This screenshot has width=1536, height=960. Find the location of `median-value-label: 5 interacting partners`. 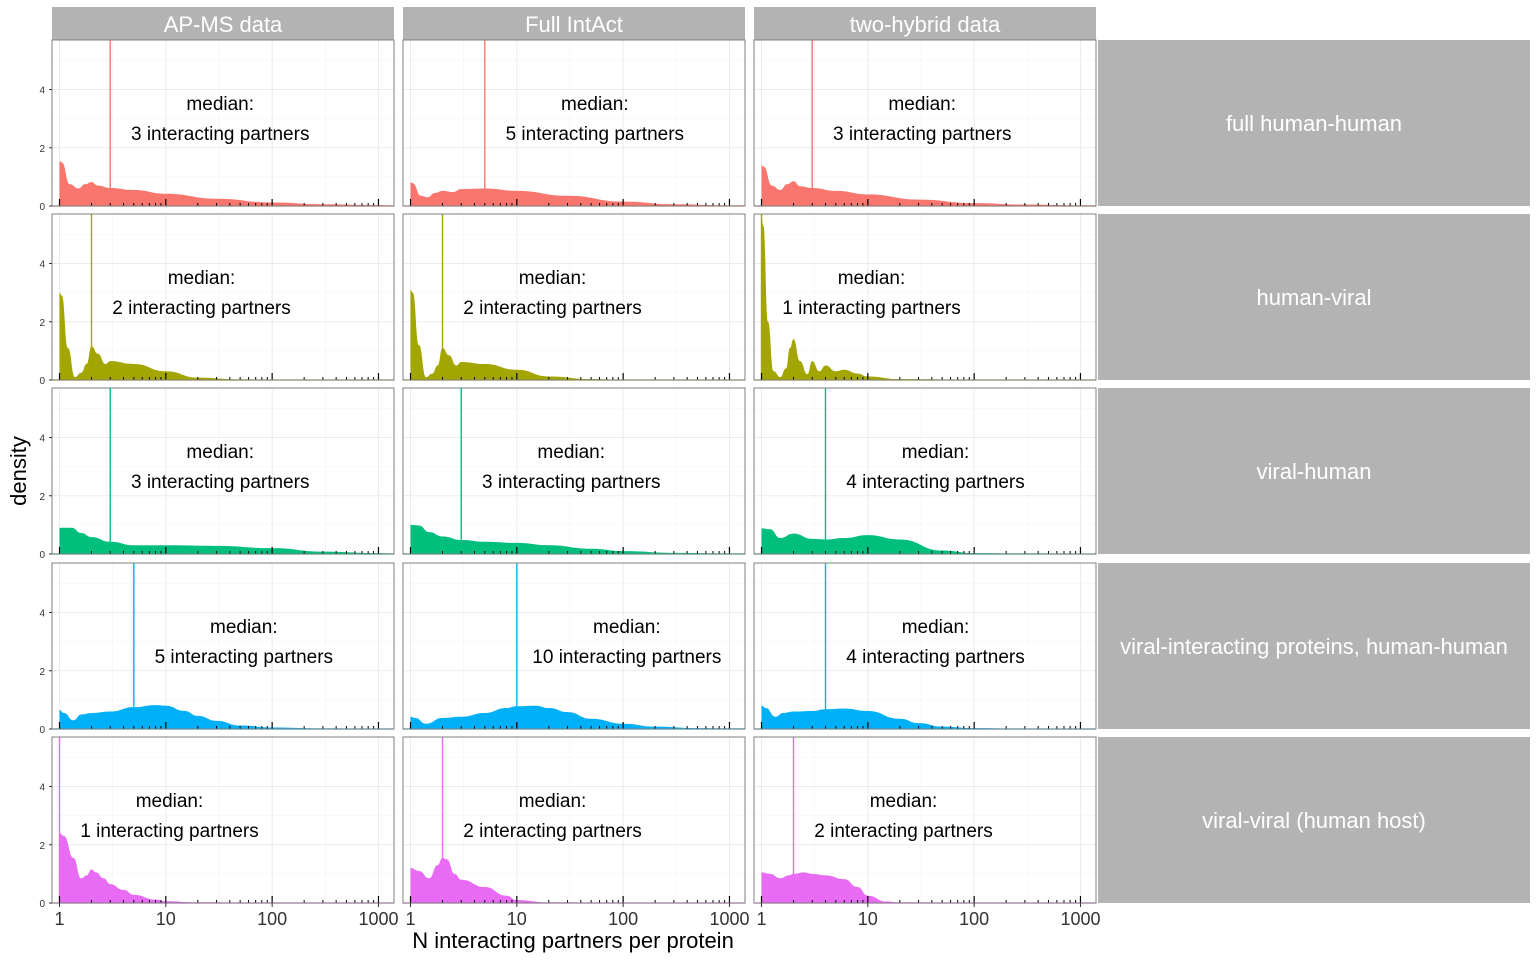

median-value-label: 5 interacting partners is located at coordinates (244, 657).